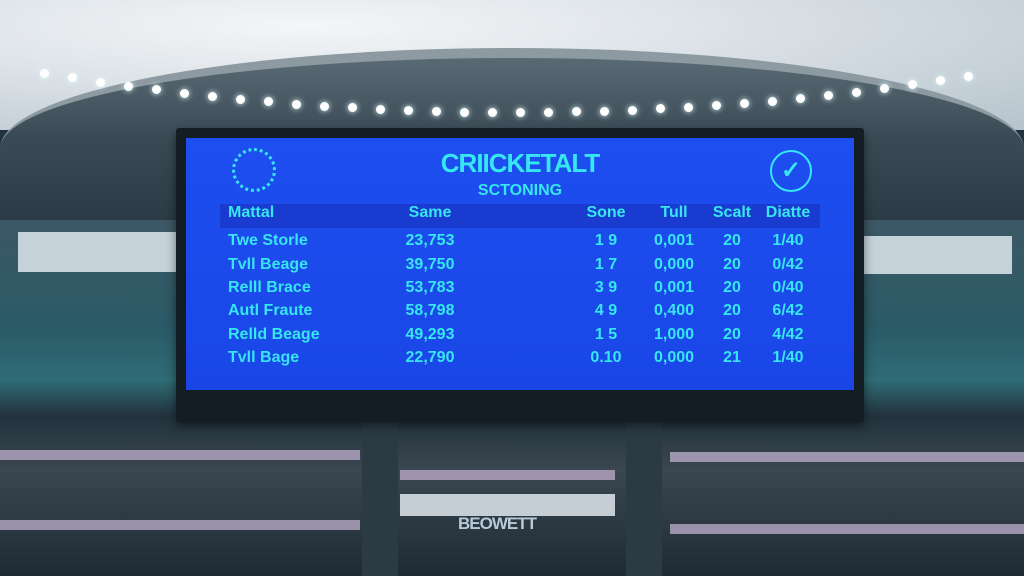 This screenshot has height=576, width=1024. Describe the element at coordinates (674, 212) in the screenshot. I see `column-header-tull: Tull` at that location.